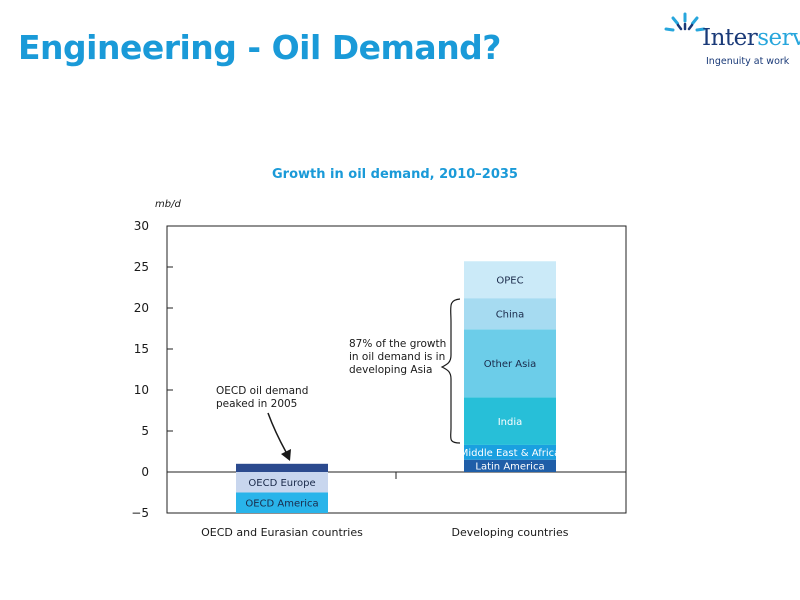  What do you see at coordinates (395, 174) in the screenshot?
I see `chart-title: Growth in oil demand, 2010–2035` at bounding box center [395, 174].